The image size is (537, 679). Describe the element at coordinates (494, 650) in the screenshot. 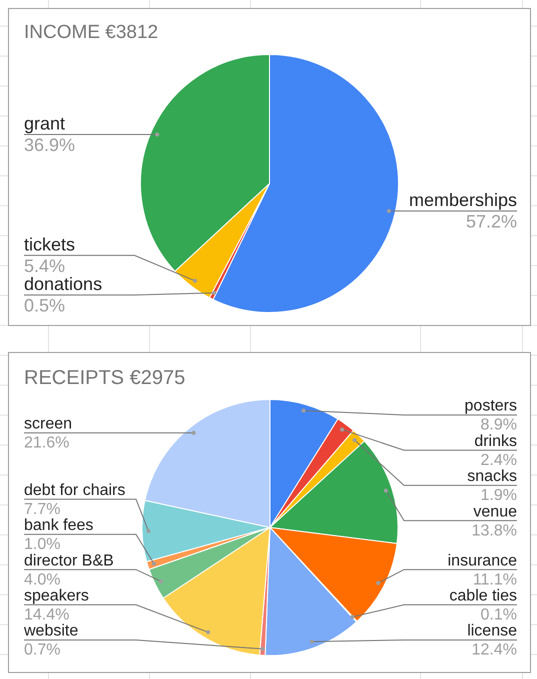

I see `data-label: 12.4%` at that location.